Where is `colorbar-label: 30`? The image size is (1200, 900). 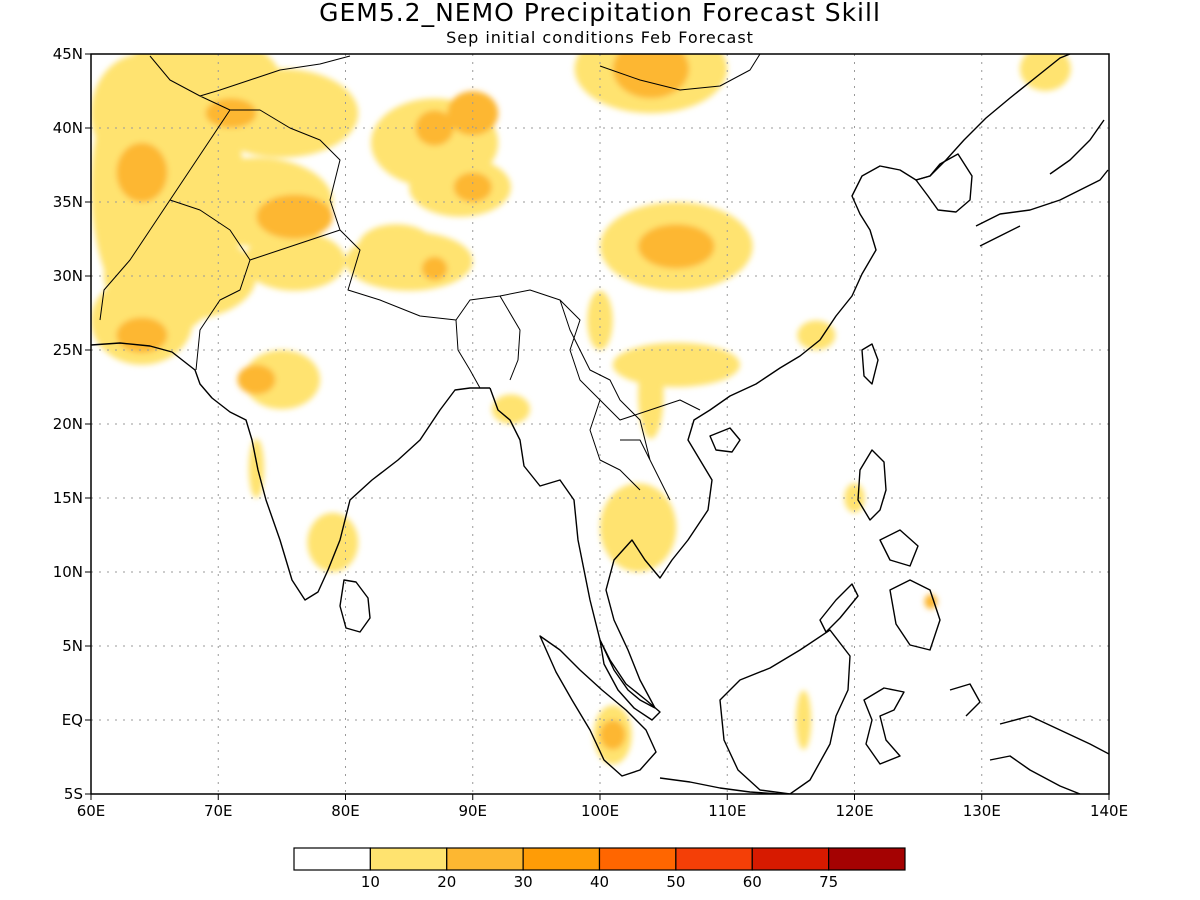
colorbar-label: 30 is located at coordinates (523, 882).